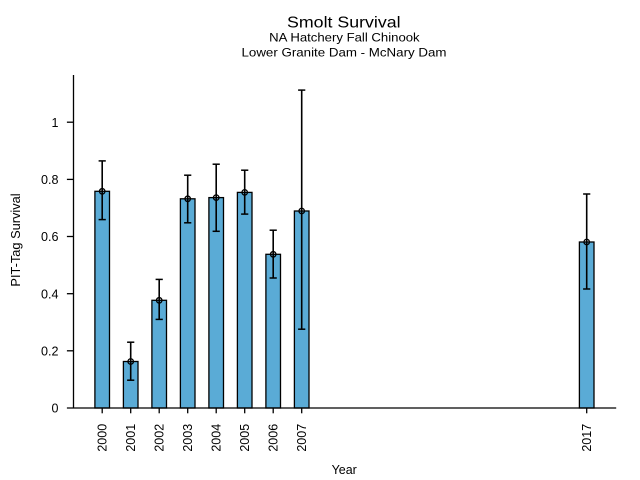  Describe the element at coordinates (50, 294) in the screenshot. I see `svg-text: 0.4` at that location.